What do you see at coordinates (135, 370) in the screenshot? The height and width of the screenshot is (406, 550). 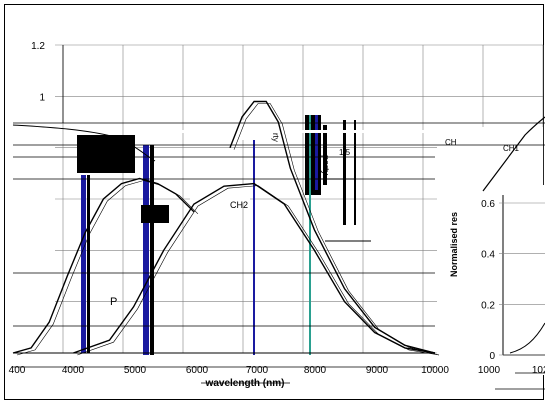 I see `x-tick-label: 5000` at bounding box center [135, 370].